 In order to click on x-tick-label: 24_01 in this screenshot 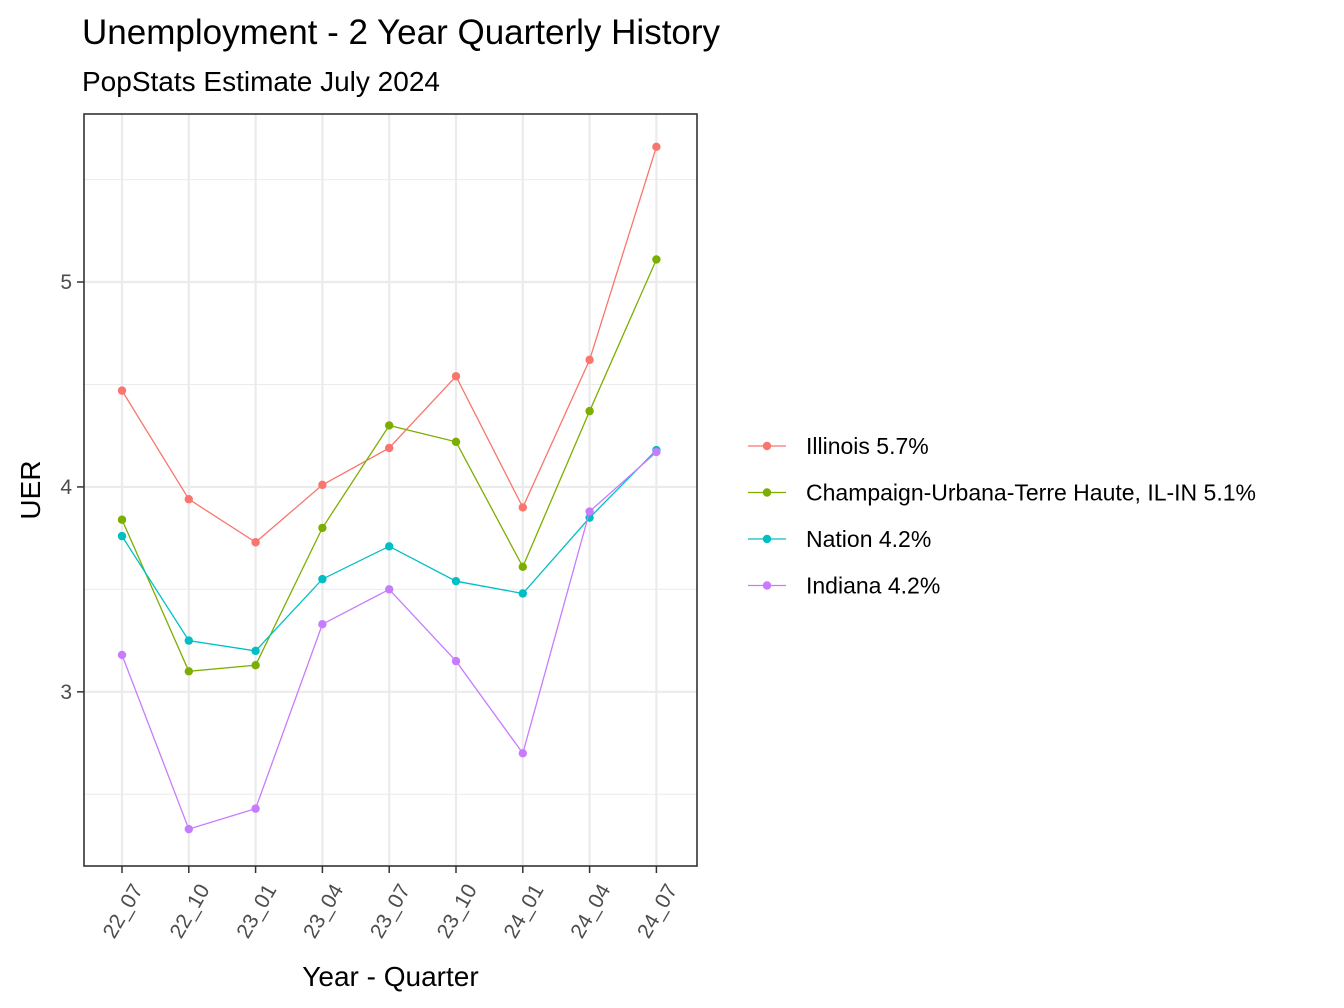, I will do `click(523, 911)`.